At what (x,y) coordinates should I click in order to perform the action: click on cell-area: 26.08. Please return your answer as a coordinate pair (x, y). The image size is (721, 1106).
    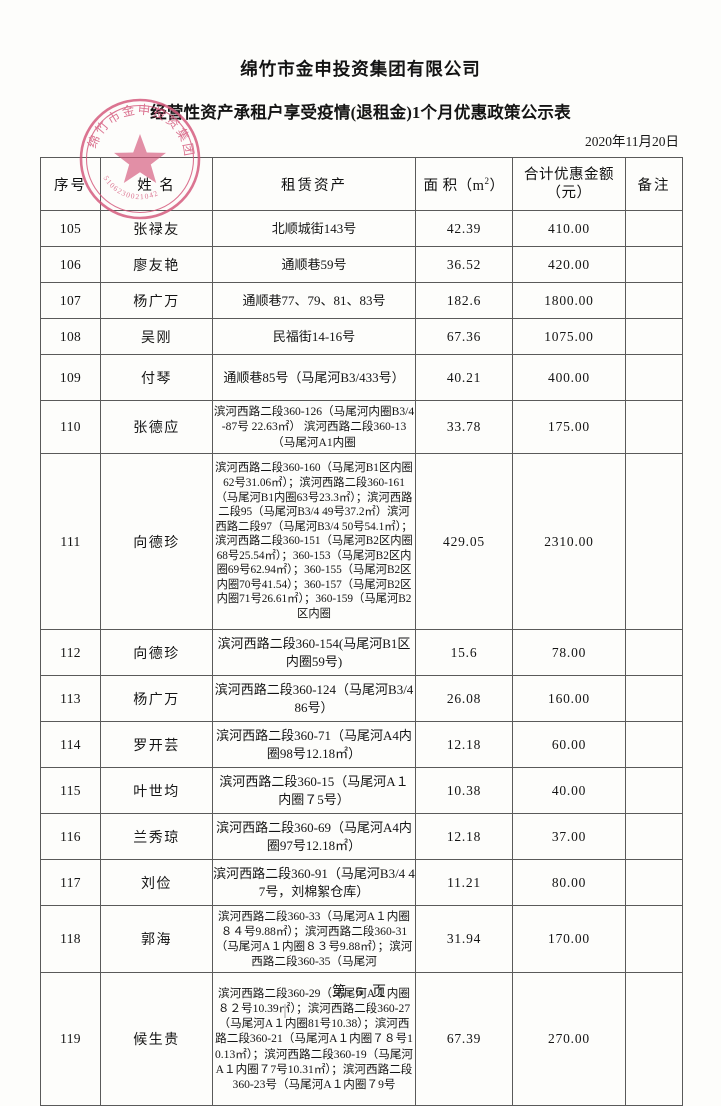
    Looking at the image, I should click on (464, 698).